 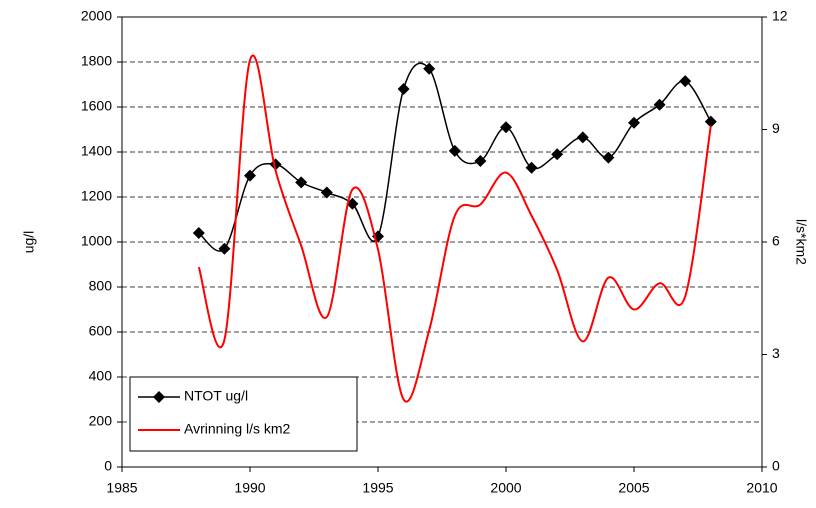 What do you see at coordinates (776, 466) in the screenshot?
I see `y2-tick-label: 0` at bounding box center [776, 466].